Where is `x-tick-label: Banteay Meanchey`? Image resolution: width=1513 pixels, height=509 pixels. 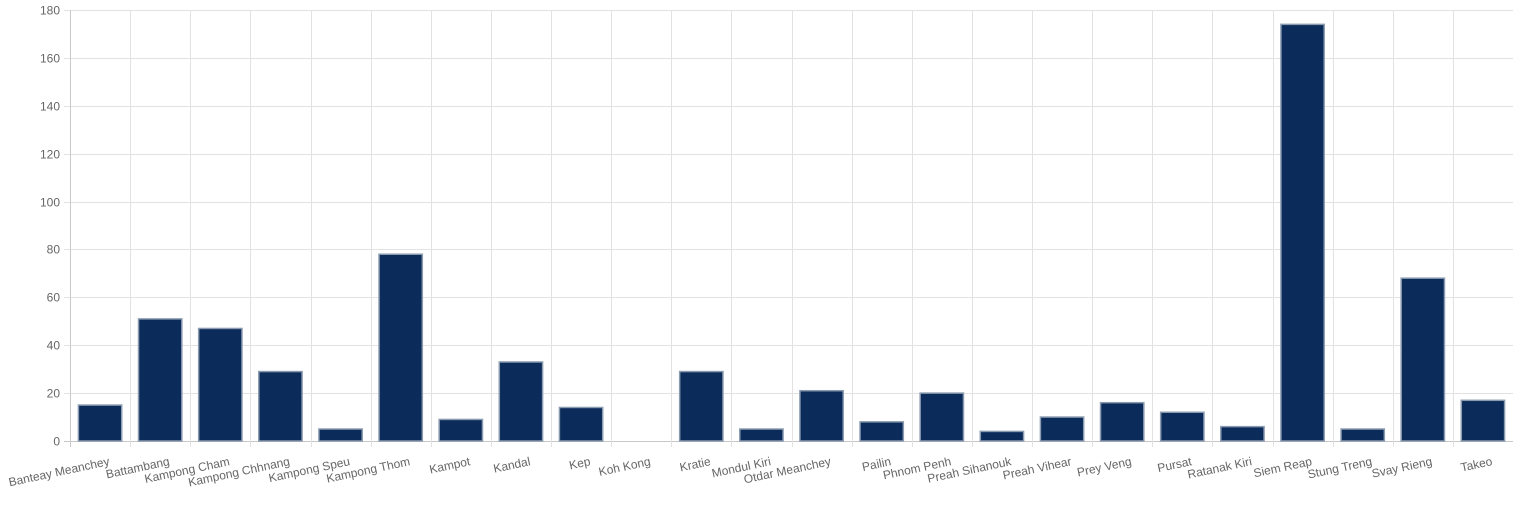 x-tick-label: Banteay Meanchey is located at coordinates (58, 471).